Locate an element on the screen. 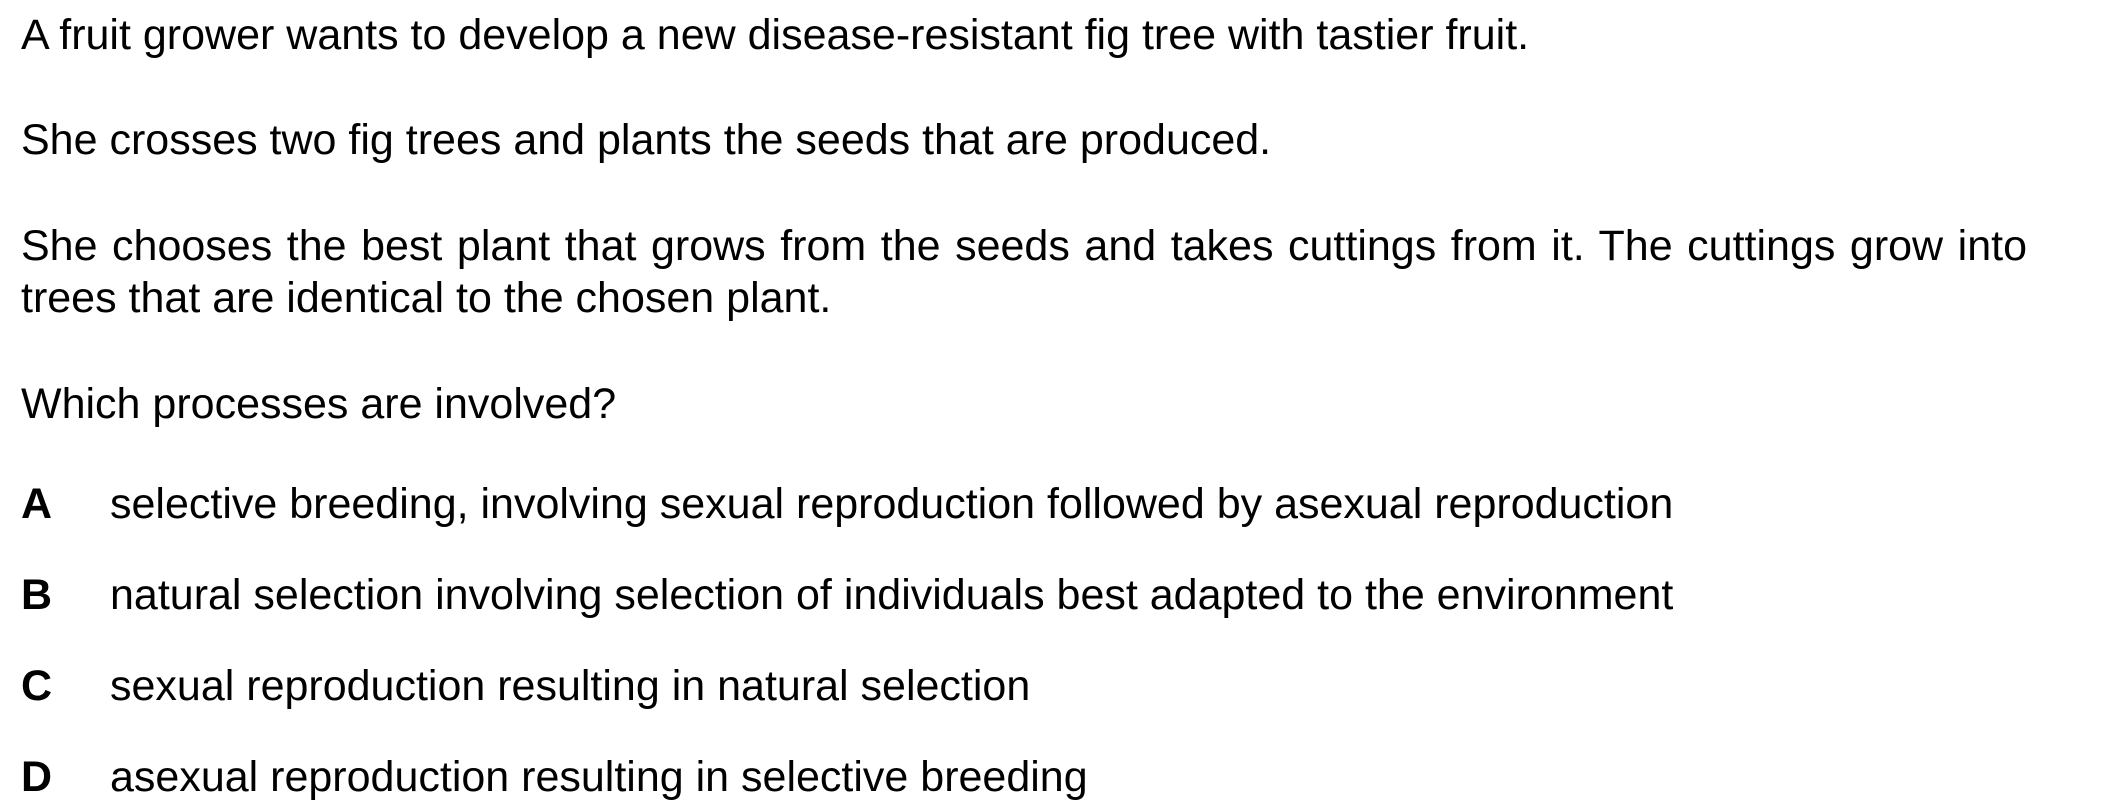 This screenshot has height=811, width=2101. option-d-letter: D is located at coordinates (37, 777).